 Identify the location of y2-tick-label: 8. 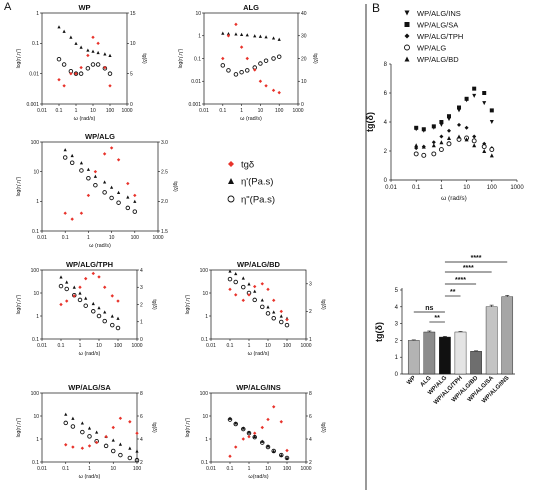
(310, 394).